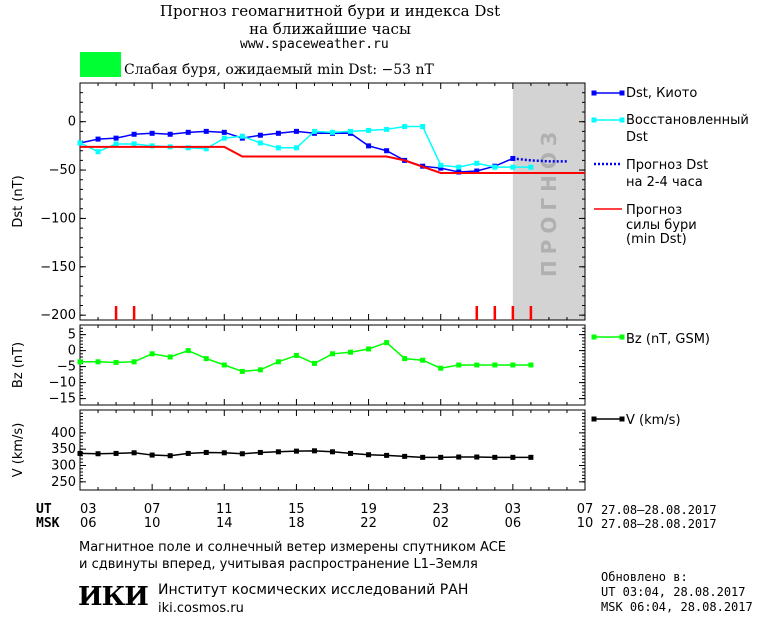  Describe the element at coordinates (314, 44) in the screenshot. I see `site-url: www.spaceweather.ru` at that location.